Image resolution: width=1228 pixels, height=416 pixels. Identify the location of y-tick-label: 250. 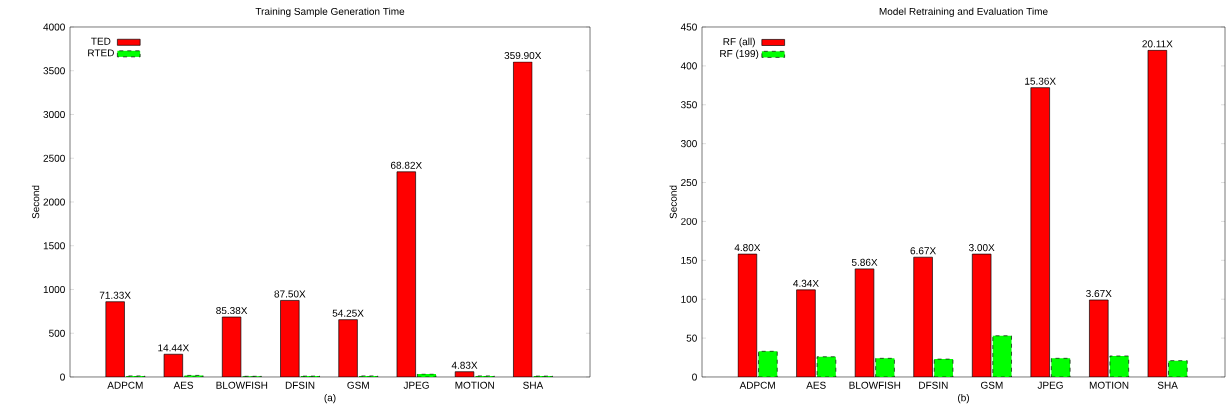
(689, 183).